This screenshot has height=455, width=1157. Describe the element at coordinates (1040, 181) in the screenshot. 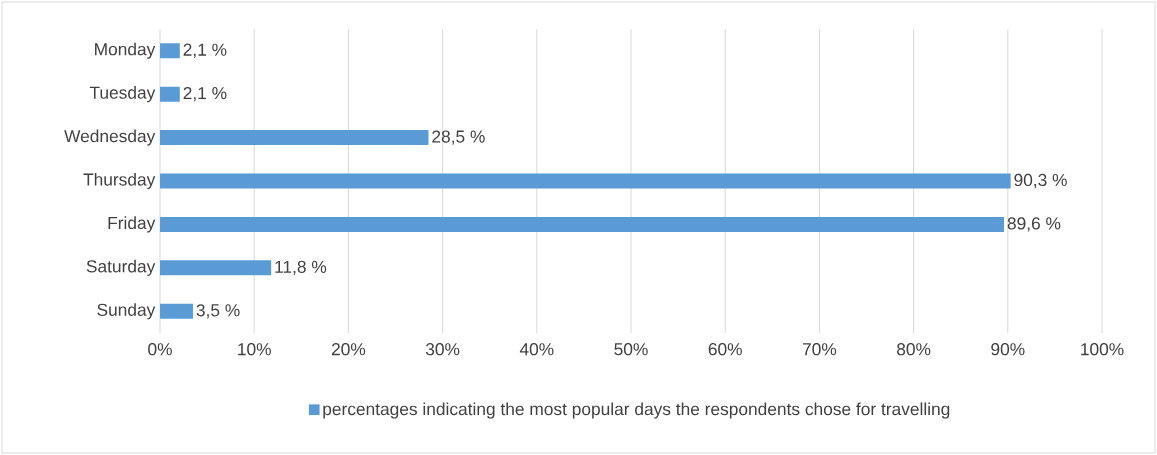

I see `data-label: 90,3 %` at that location.